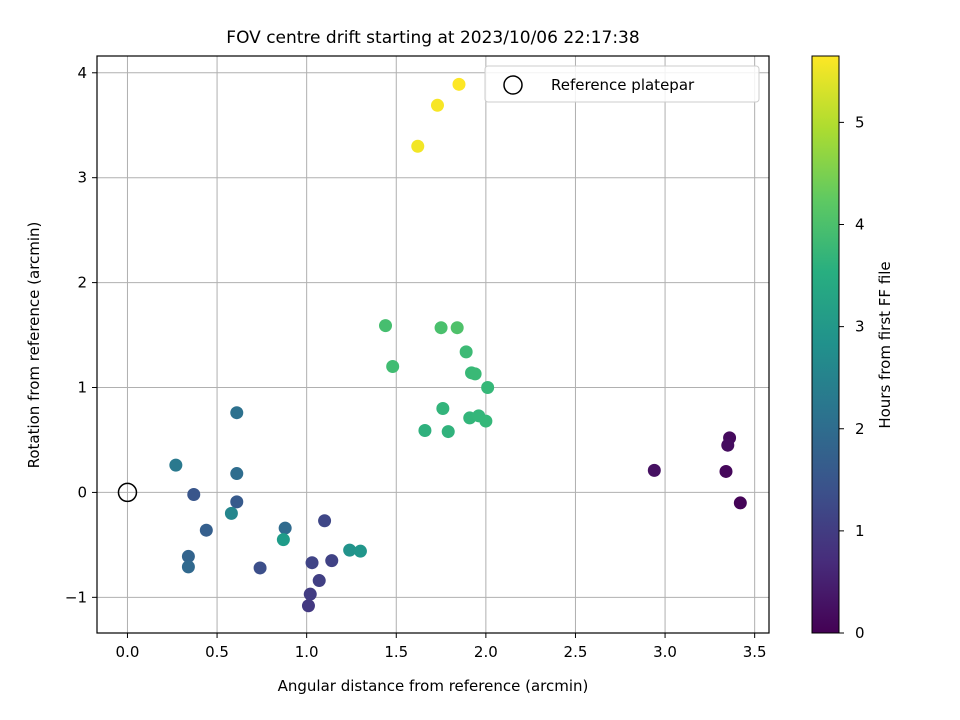  I want to click on legend-box, so click(622, 84).